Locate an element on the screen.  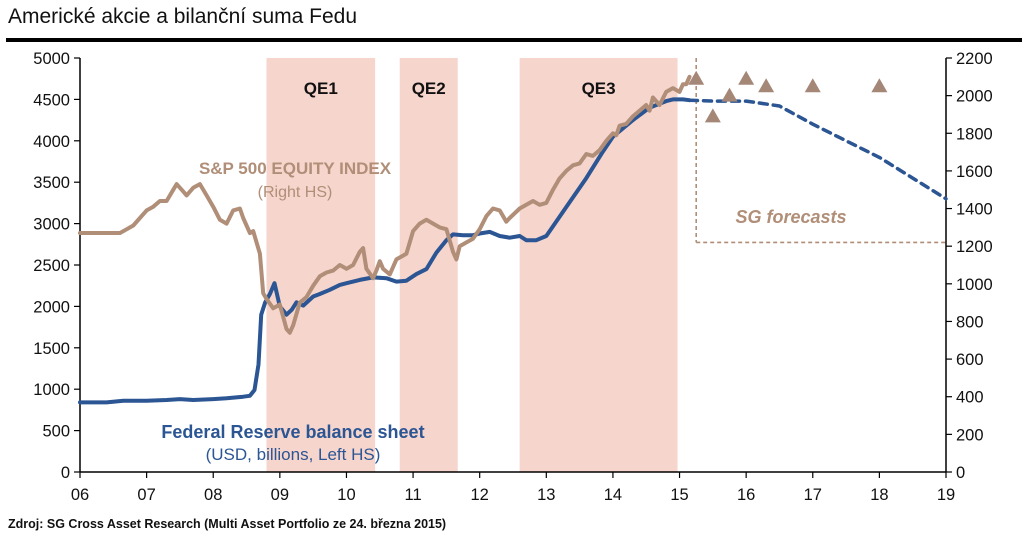
right-tick-label: 1600 is located at coordinates (974, 172).